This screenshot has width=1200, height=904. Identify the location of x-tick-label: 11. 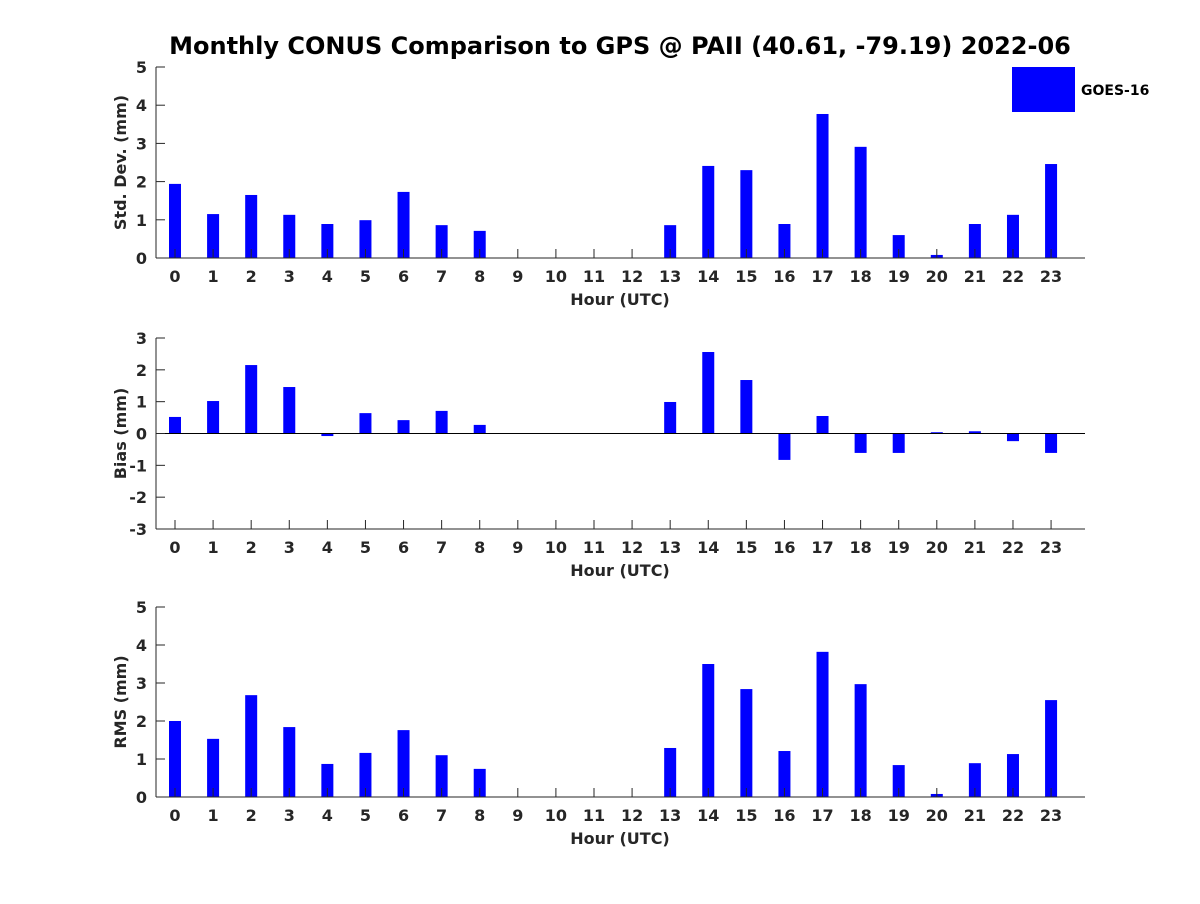
(594, 276).